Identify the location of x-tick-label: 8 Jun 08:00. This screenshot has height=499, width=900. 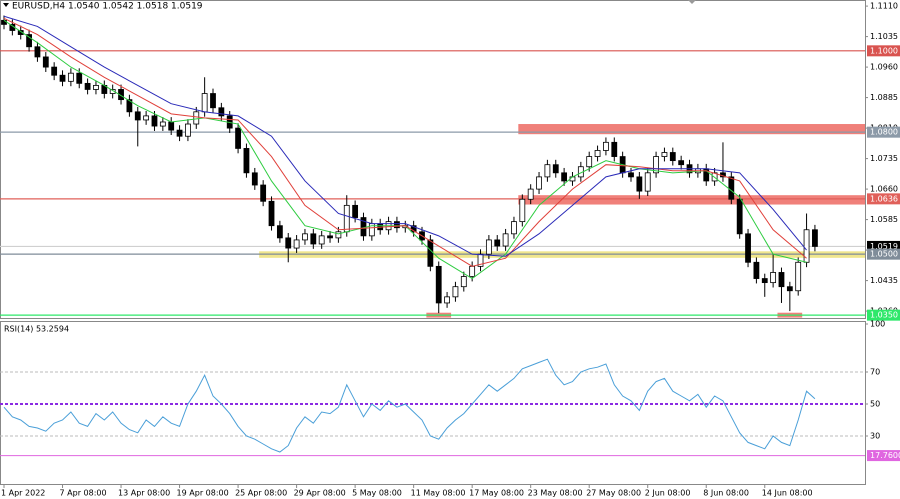
(726, 493).